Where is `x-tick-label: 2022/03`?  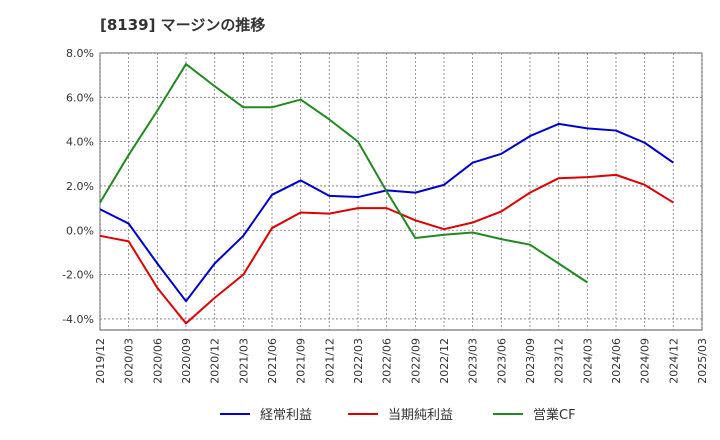 x-tick-label: 2022/03 is located at coordinates (358, 361).